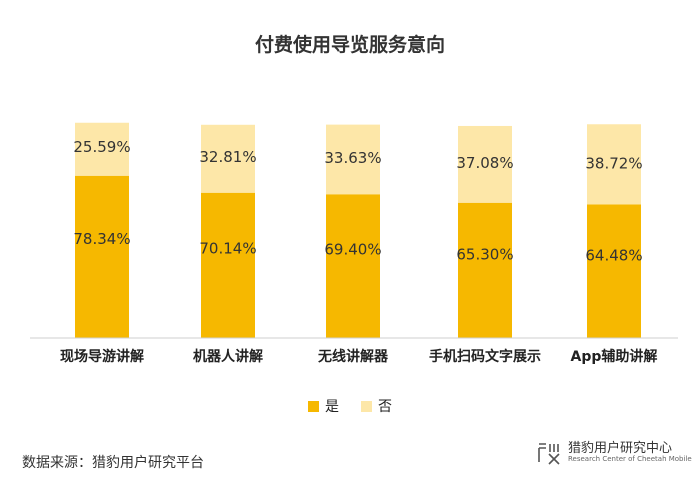  I want to click on logo-name-en: Research Center of Cheetah Mobile, so click(630, 459).